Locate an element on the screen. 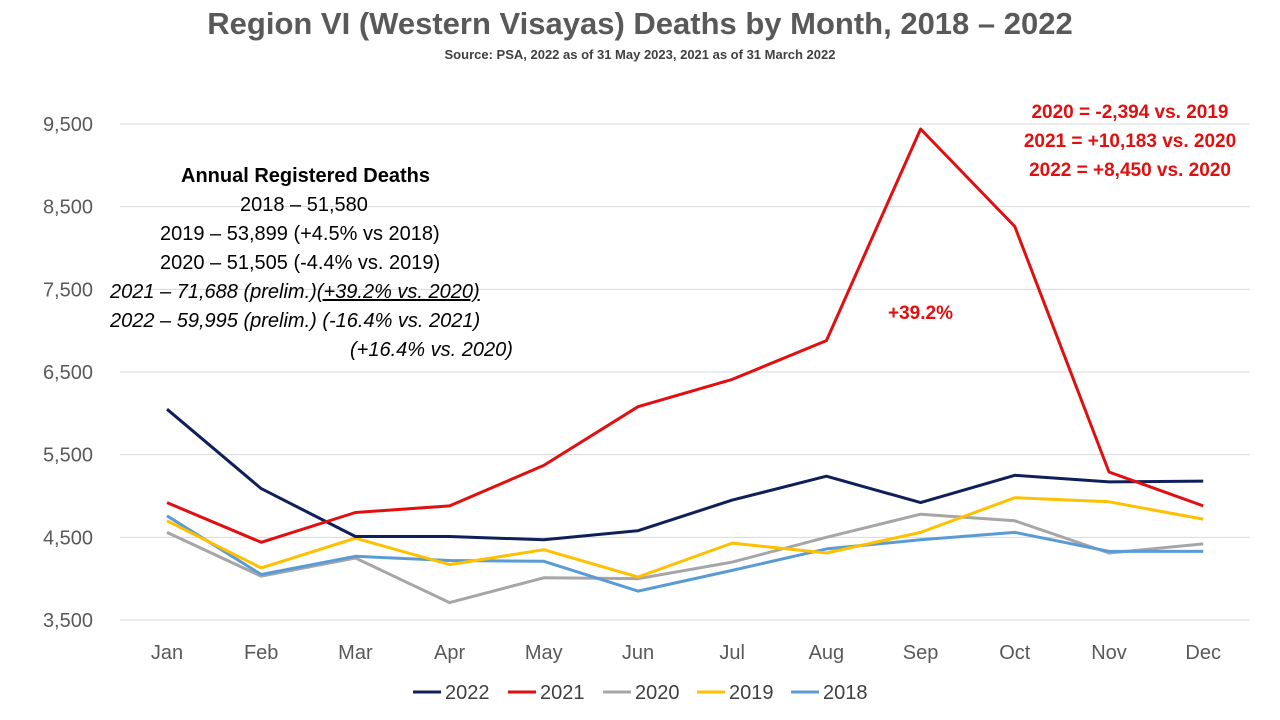  y-tick-label: 8,500 is located at coordinates (68, 208).